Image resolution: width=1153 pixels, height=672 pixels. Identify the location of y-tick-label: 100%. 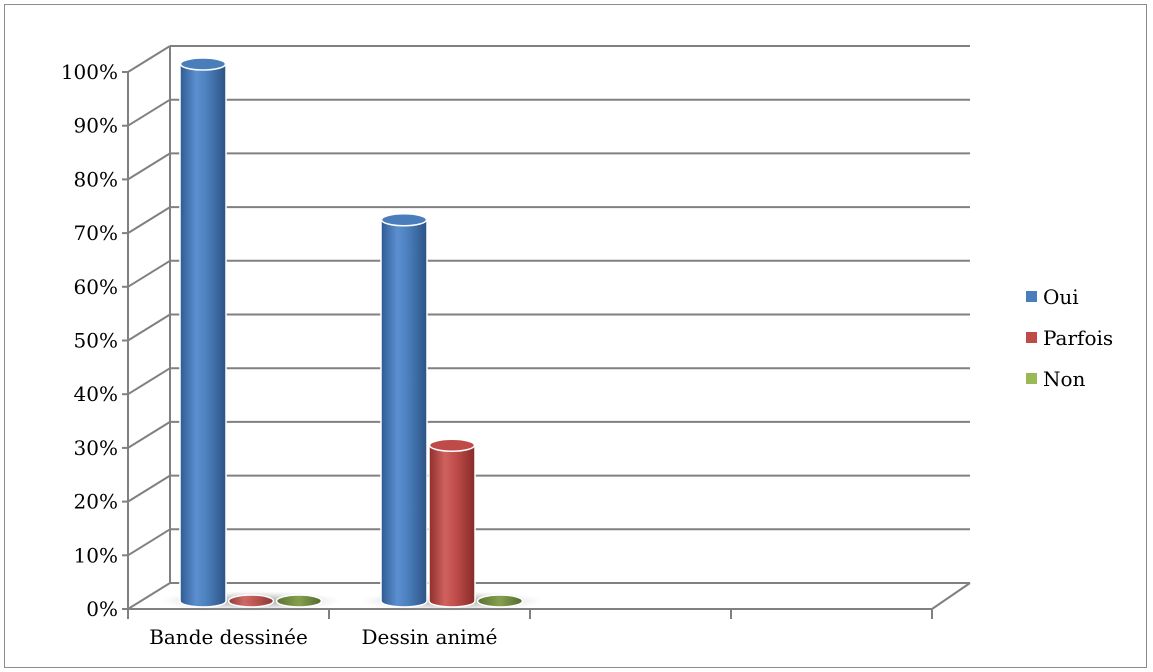
(89, 72).